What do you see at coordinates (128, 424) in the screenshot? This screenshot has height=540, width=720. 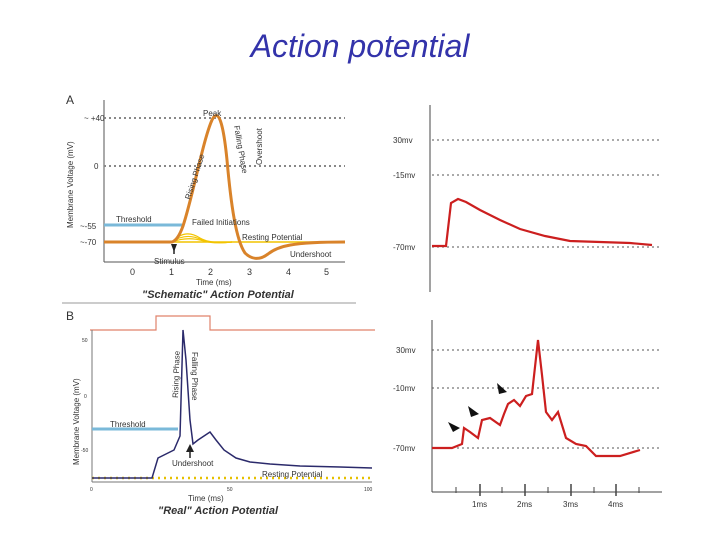 I see `panel-b-label-threshold: Threshold` at bounding box center [128, 424].